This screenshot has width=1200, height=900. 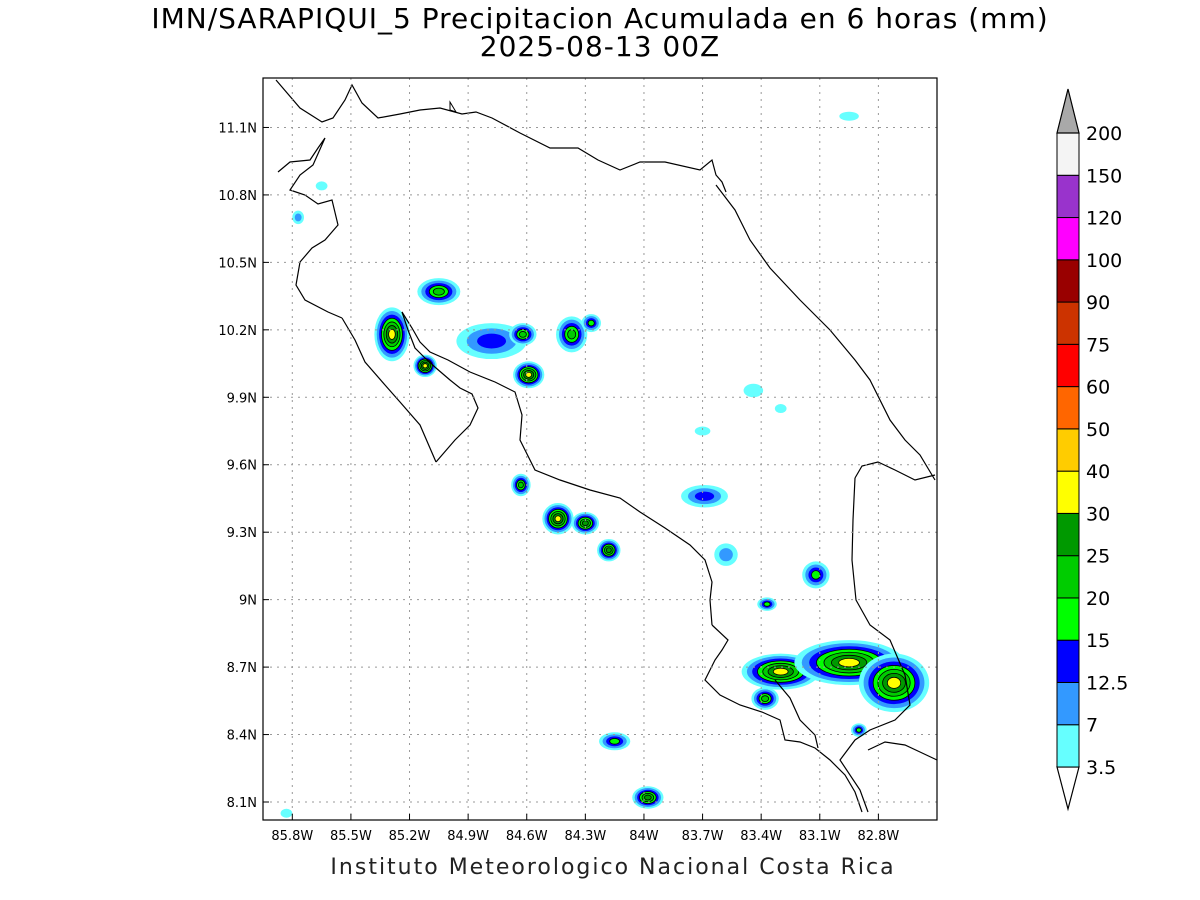 I want to click on y-tick-label: 9.3N, so click(x=242, y=533).